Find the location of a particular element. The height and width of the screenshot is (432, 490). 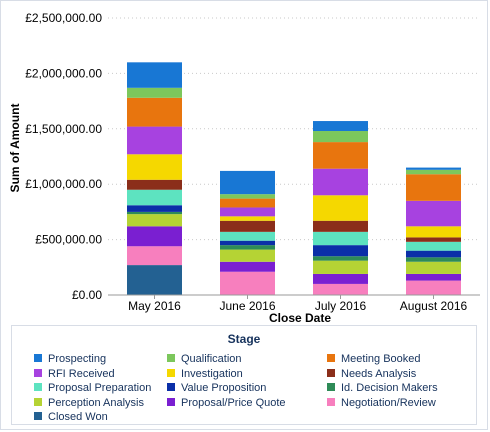

legend-item: Investigation is located at coordinates (205, 374).